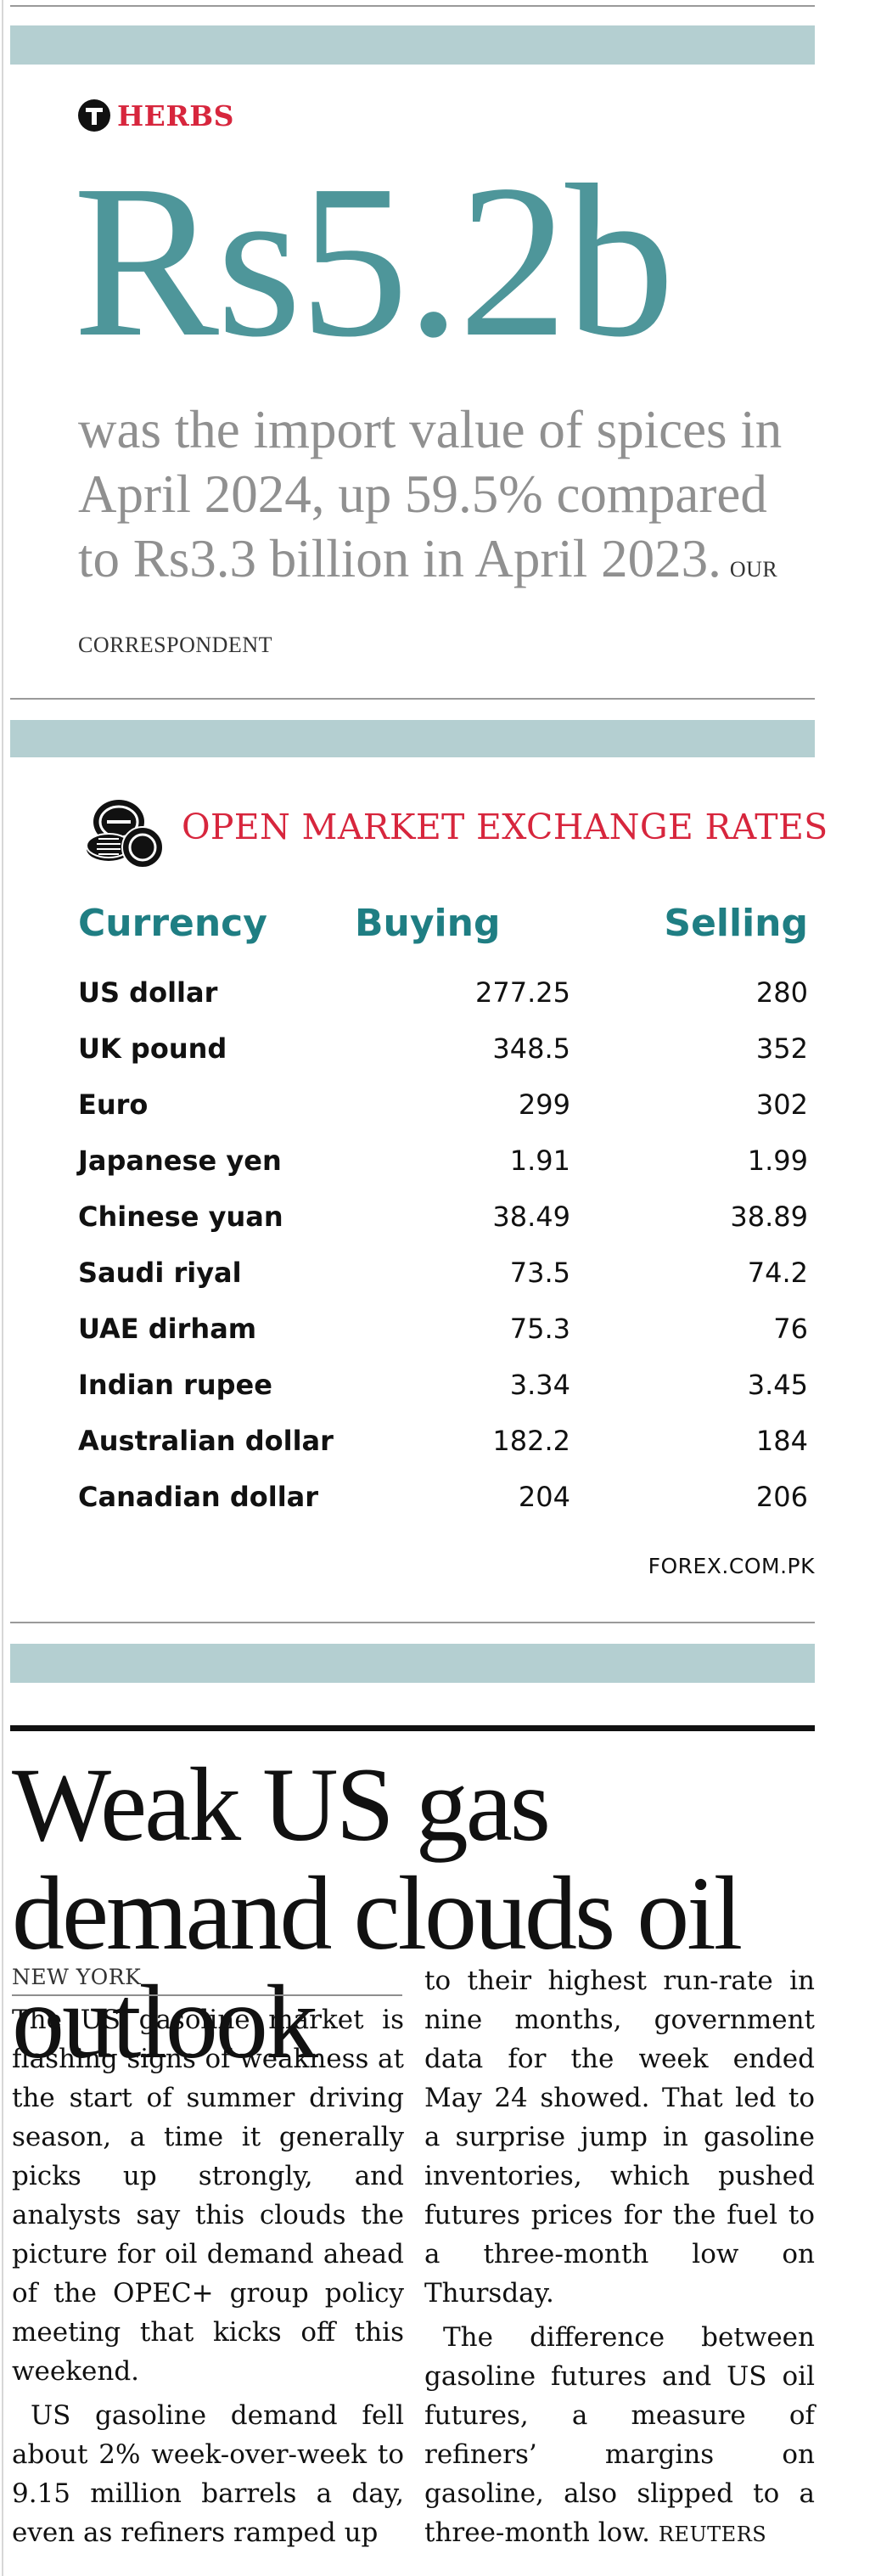  I want to click on t-logo-icon, so click(94, 115).